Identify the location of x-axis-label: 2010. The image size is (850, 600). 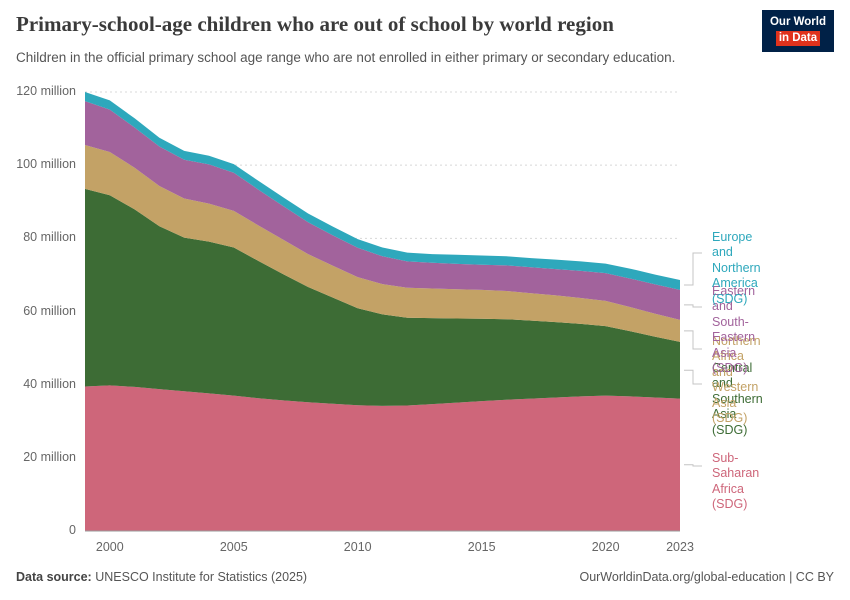
(357, 547).